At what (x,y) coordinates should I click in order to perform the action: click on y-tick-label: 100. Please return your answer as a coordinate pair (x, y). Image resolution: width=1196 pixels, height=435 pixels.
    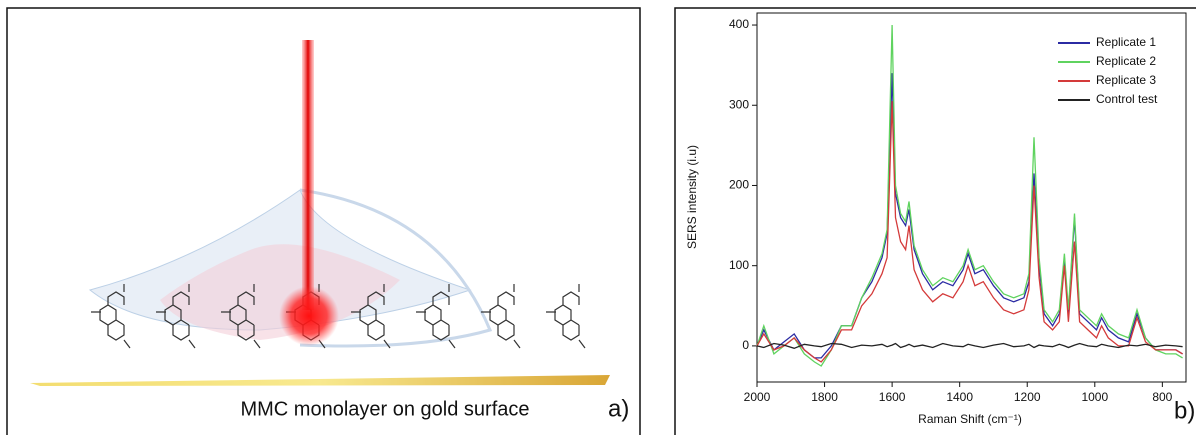
    Looking at the image, I should click on (739, 265).